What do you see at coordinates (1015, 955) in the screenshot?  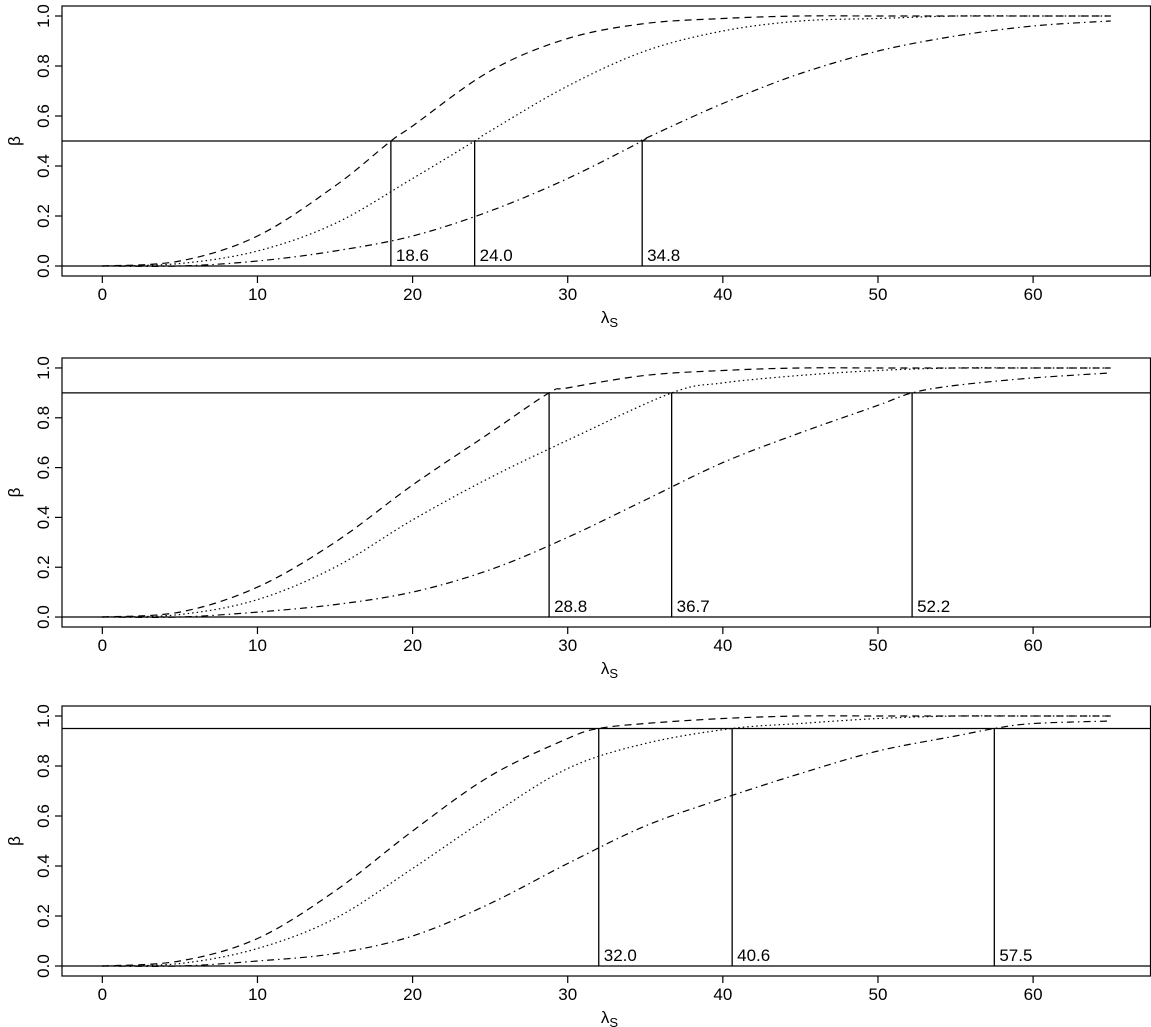 I see `threshold-value-label: 57.5` at bounding box center [1015, 955].